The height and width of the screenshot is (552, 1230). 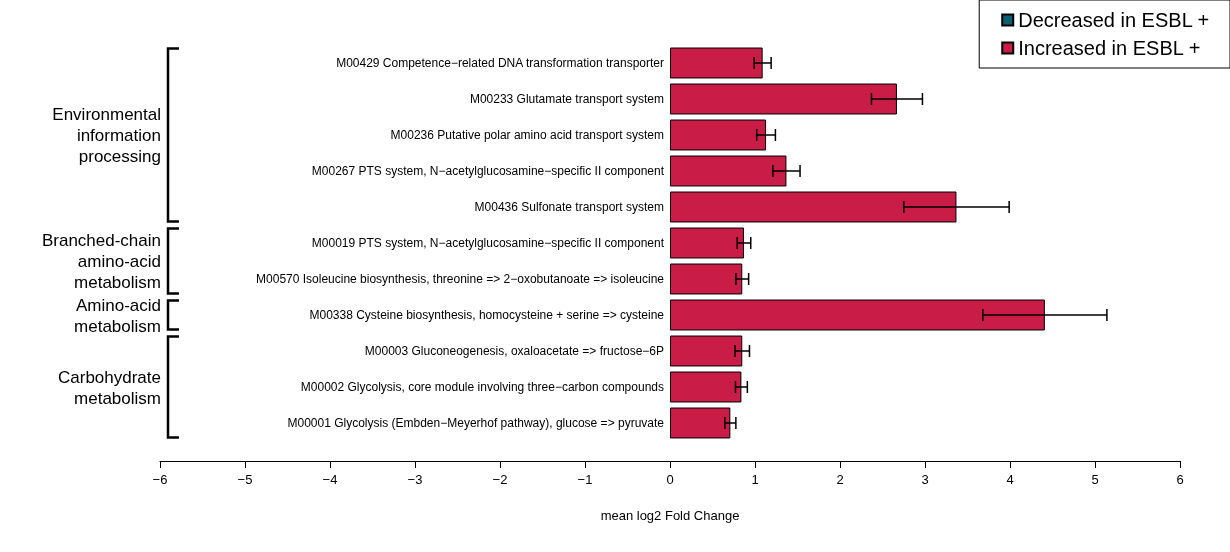 I want to click on x-tick-label: −3, so click(x=415, y=479).